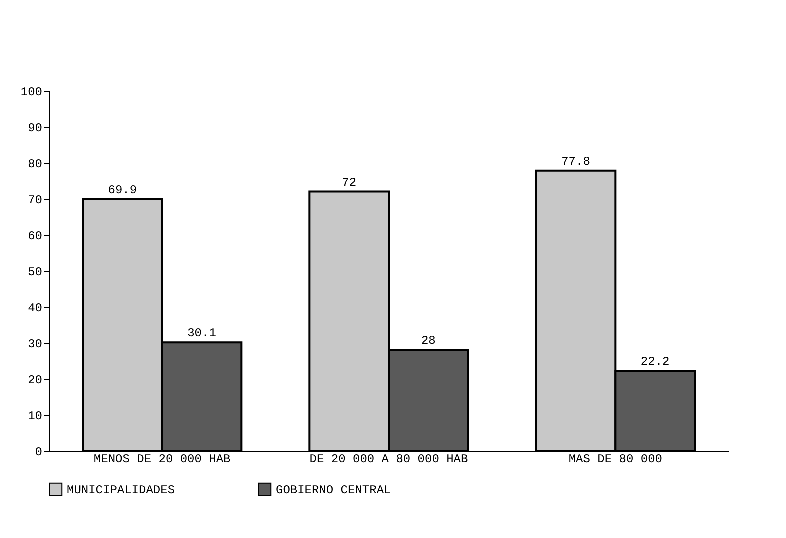 The width and height of the screenshot is (786, 538). What do you see at coordinates (349, 183) in the screenshot?
I see `data-label: 72` at bounding box center [349, 183].